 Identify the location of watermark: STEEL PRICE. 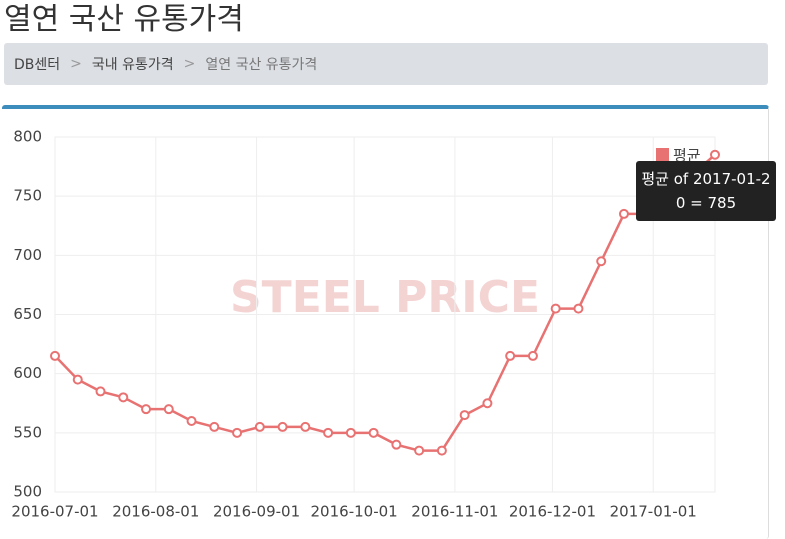
(385, 297).